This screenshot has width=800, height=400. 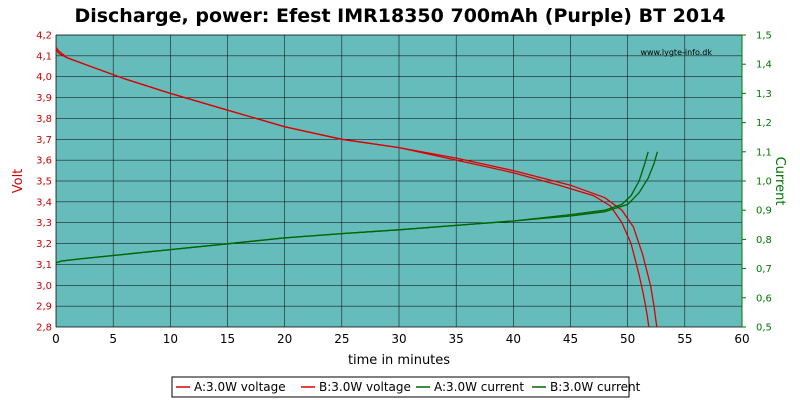 What do you see at coordinates (44, 328) in the screenshot?
I see `y-left-tick-label: 2,8` at bounding box center [44, 328].